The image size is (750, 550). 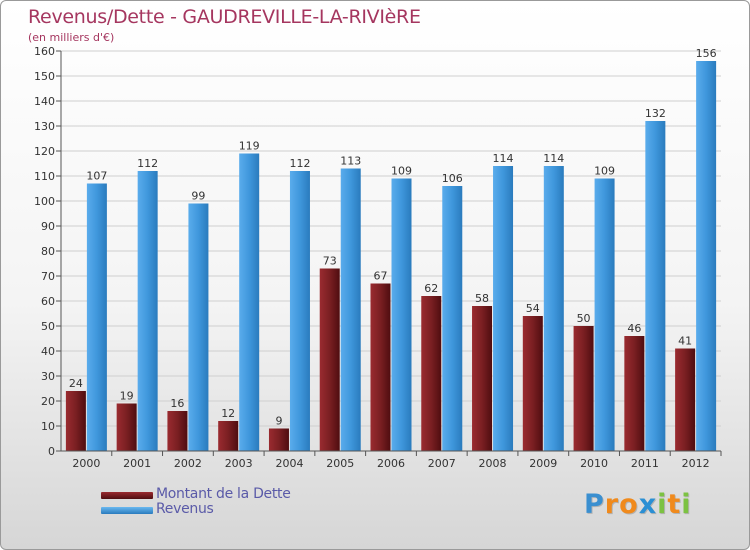 What do you see at coordinates (188, 463) in the screenshot?
I see `x-tick-label-2002: 2002` at bounding box center [188, 463].